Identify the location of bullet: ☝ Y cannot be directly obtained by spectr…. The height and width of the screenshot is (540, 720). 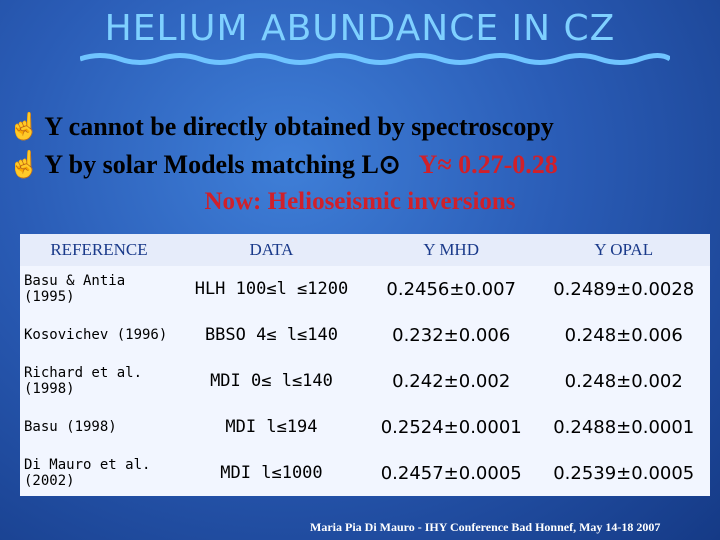
(281, 126).